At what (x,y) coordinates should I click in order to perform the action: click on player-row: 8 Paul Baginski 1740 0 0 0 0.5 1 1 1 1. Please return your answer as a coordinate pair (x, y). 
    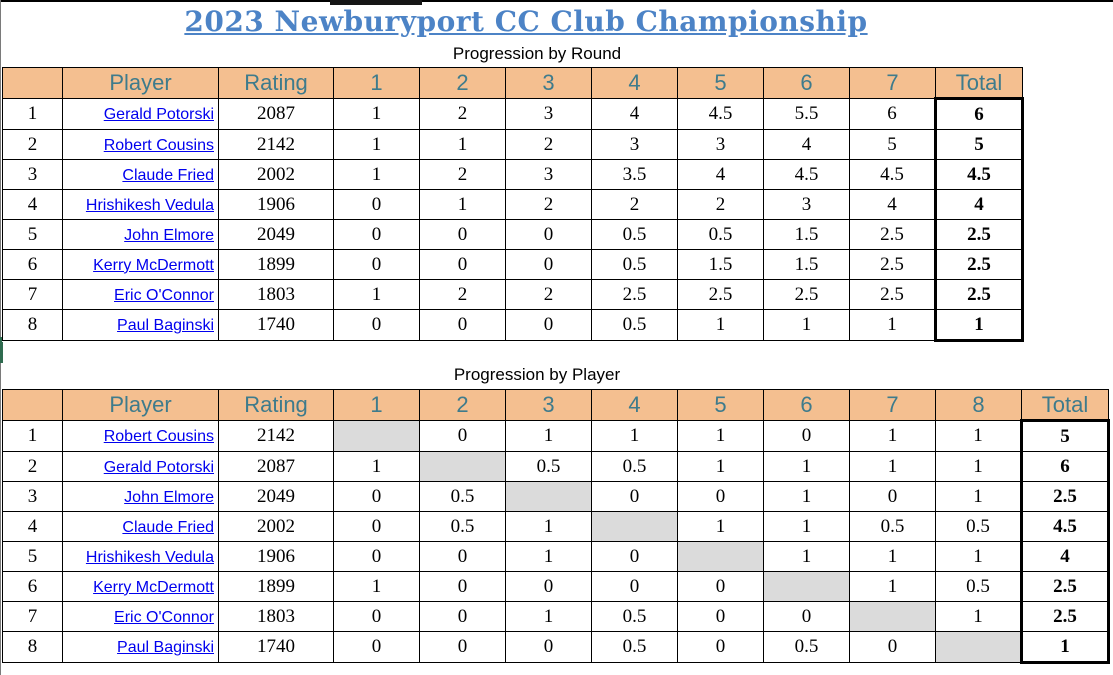
    Looking at the image, I should click on (513, 325).